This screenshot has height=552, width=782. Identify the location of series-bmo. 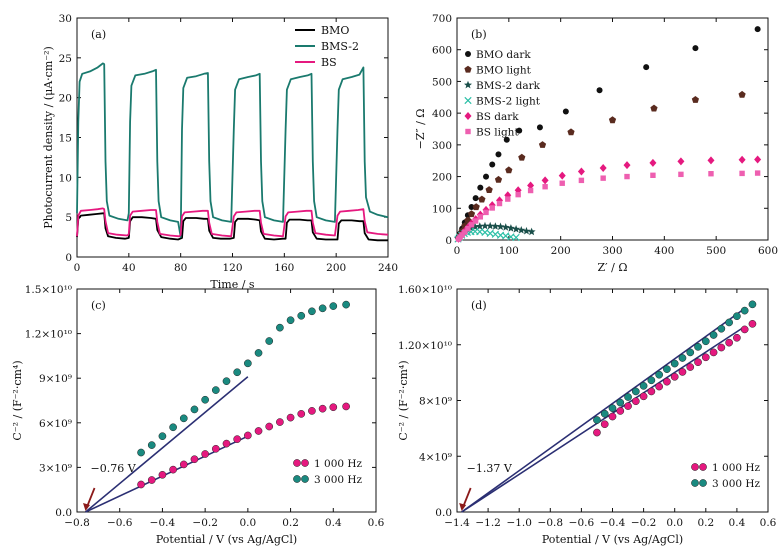
(232, 227).